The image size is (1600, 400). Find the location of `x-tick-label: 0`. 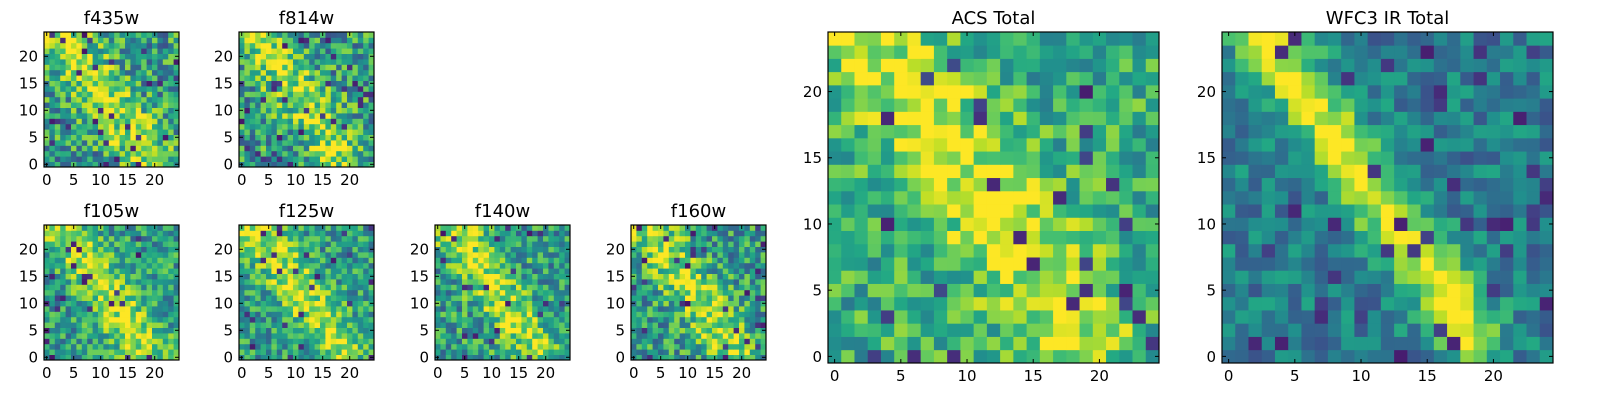

x-tick-label: 0 is located at coordinates (47, 373).